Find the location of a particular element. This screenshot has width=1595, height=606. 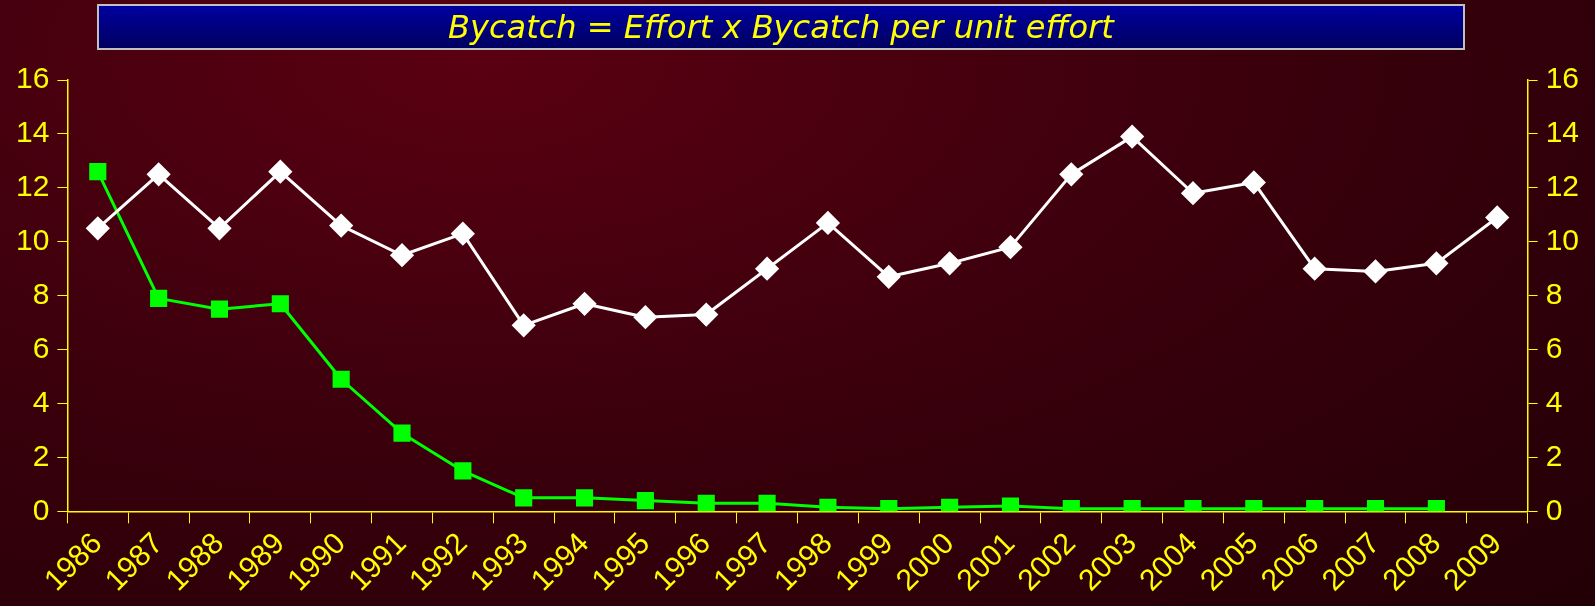

y-tick-label: 0 is located at coordinates (41, 509).